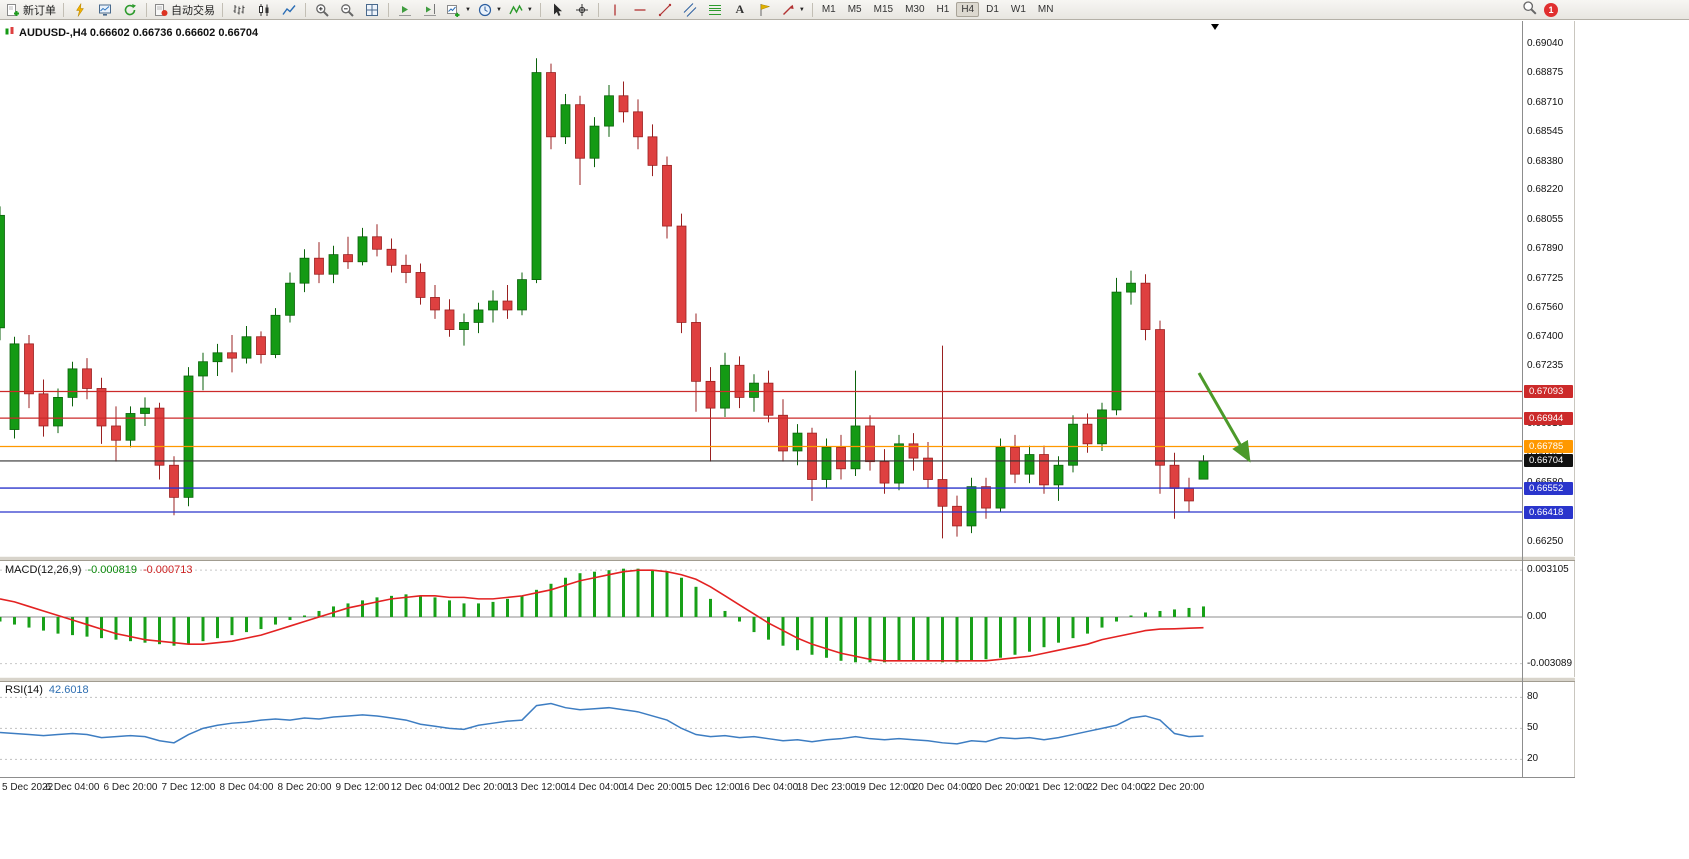  Describe the element at coordinates (761, 616) in the screenshot. I see `macd-pane` at that location.